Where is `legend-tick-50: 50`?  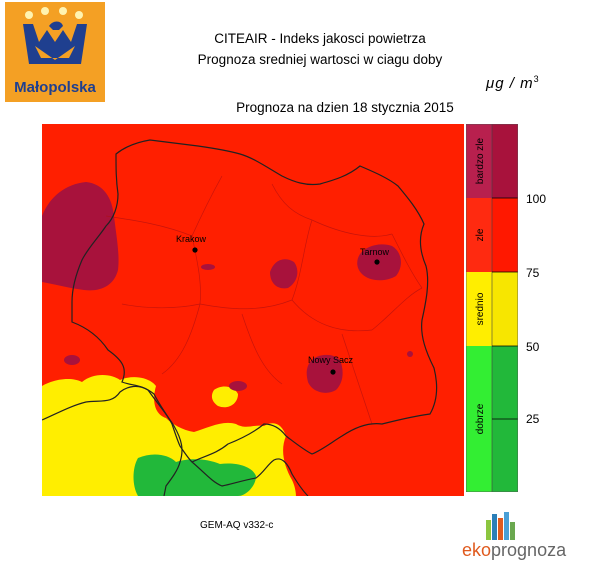
legend-tick-50: 50 is located at coordinates (533, 347).